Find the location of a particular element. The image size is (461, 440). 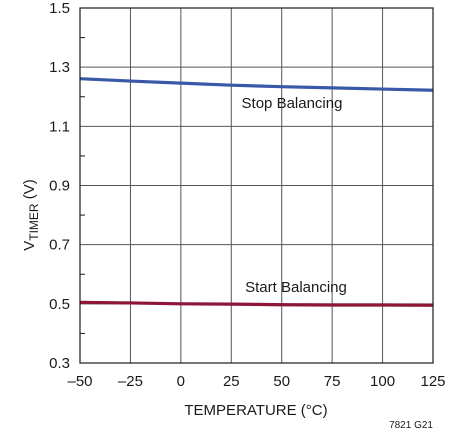

x-tick-label: –50 is located at coordinates (79, 381).